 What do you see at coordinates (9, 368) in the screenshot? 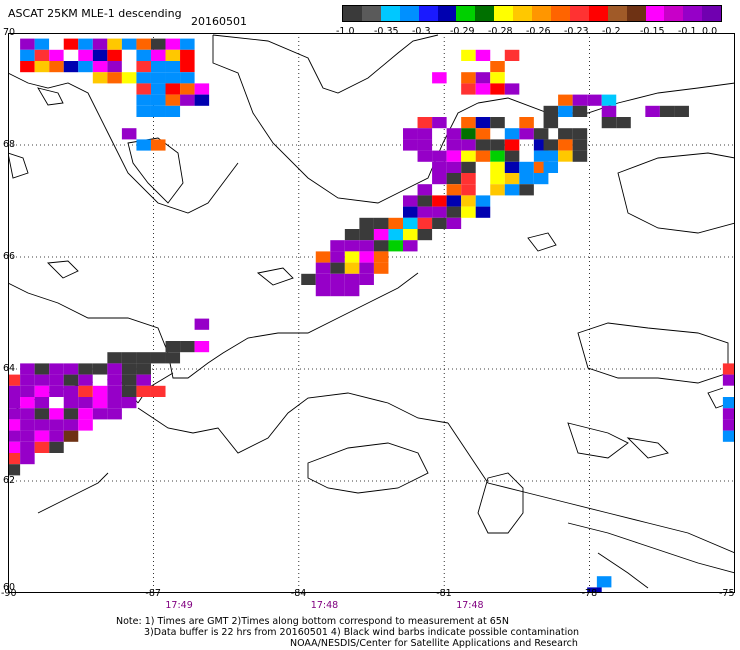
I see `latitude-label: 64` at bounding box center [9, 368].